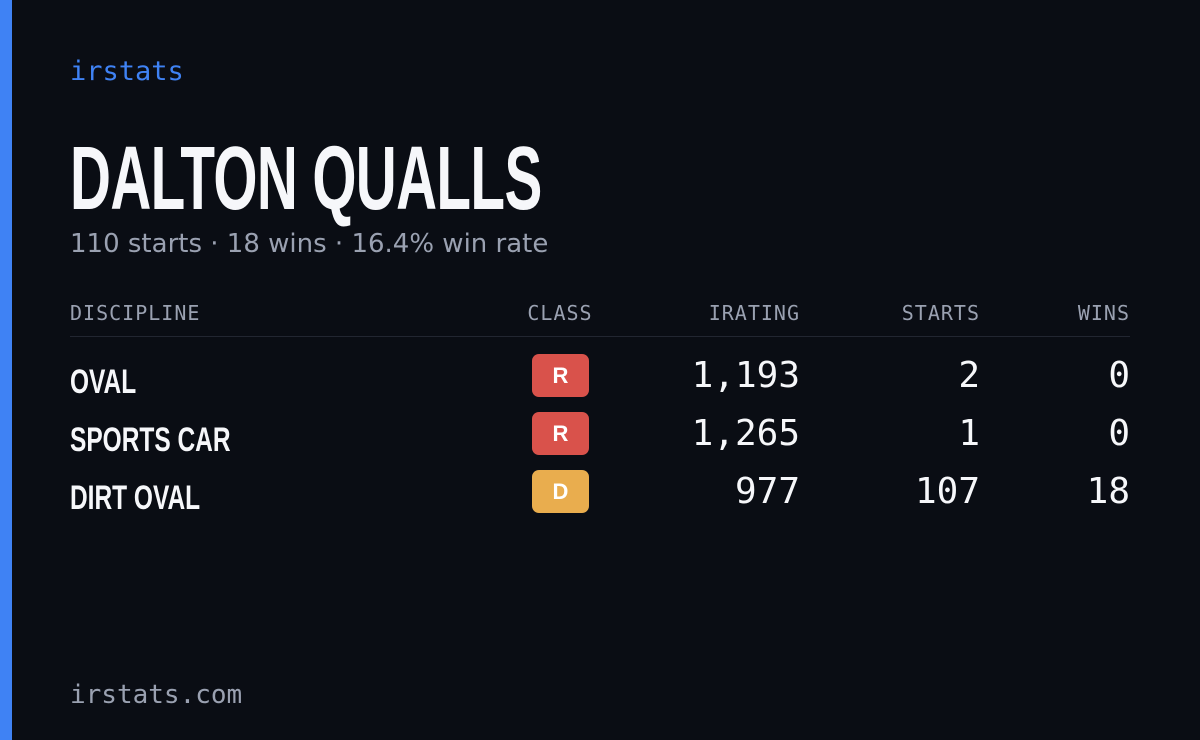 This screenshot has height=740, width=1200. I want to click on brand: irstats, so click(127, 71).